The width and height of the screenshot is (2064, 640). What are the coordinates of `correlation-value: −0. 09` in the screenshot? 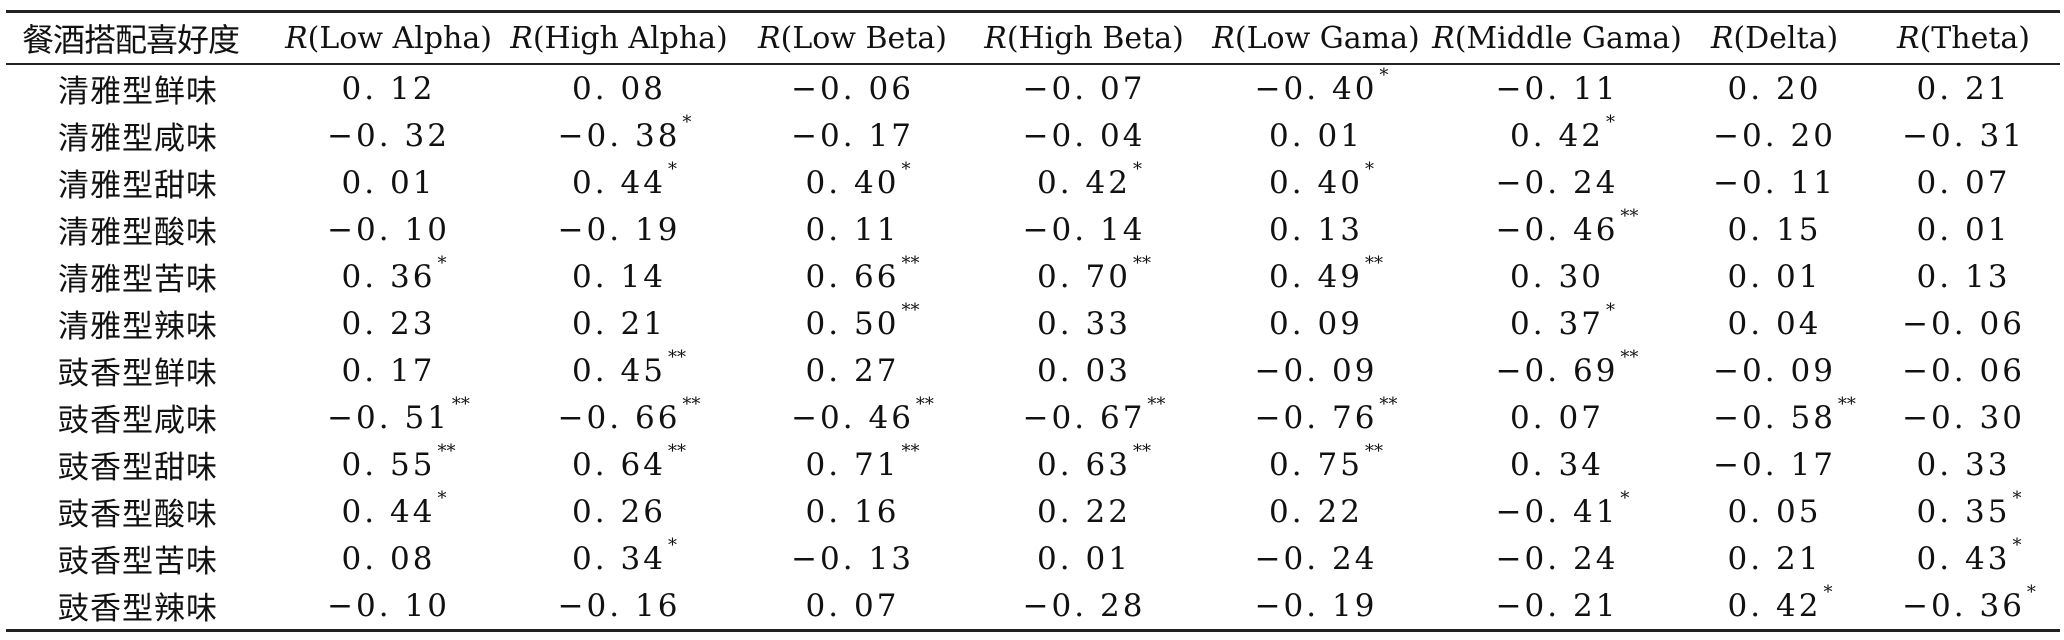 It's located at (1774, 370).